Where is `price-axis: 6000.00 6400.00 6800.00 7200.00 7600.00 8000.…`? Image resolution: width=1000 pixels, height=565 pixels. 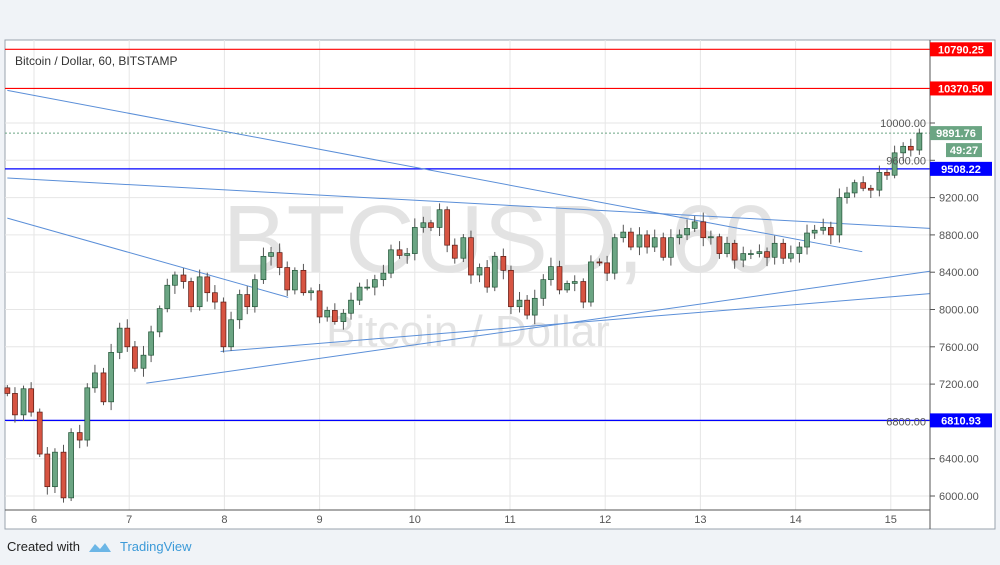 price-axis: 6000.00 6400.00 6800.00 7200.00 7600.00 8000.… is located at coordinates (929, 310).